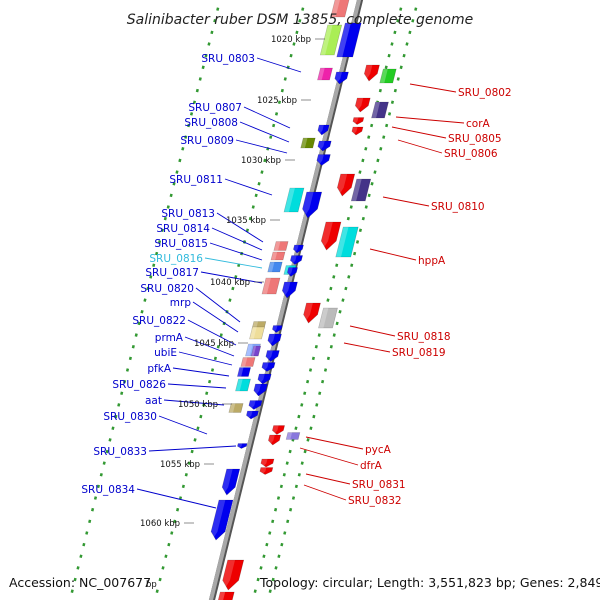 The image size is (600, 600). I want to click on gene-0815-blue, so click(296, 260).